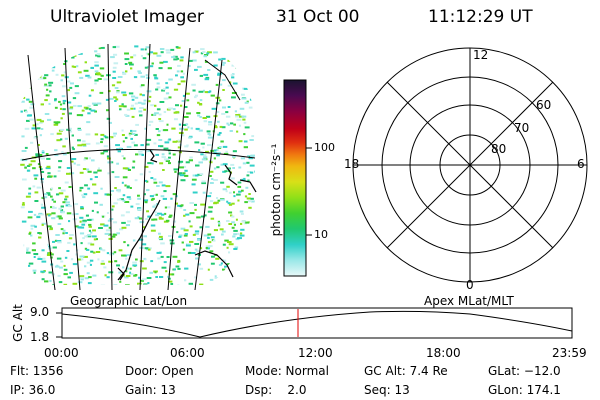 Image resolution: width=600 pixels, height=400 pixels. Describe the element at coordinates (33, 390) in the screenshot. I see `info-ip: IP: 36.0` at that location.